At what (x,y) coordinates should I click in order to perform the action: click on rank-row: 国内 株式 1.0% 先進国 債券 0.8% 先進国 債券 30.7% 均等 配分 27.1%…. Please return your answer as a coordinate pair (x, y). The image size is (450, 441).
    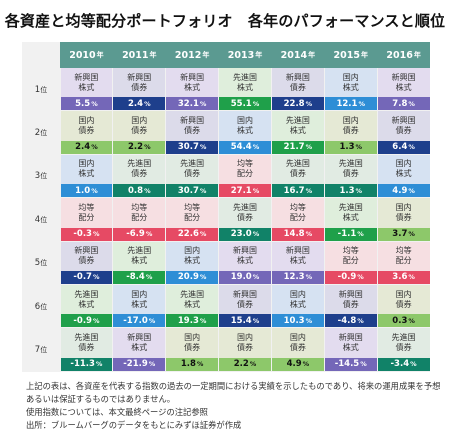
    Looking at the image, I should click on (245, 176).